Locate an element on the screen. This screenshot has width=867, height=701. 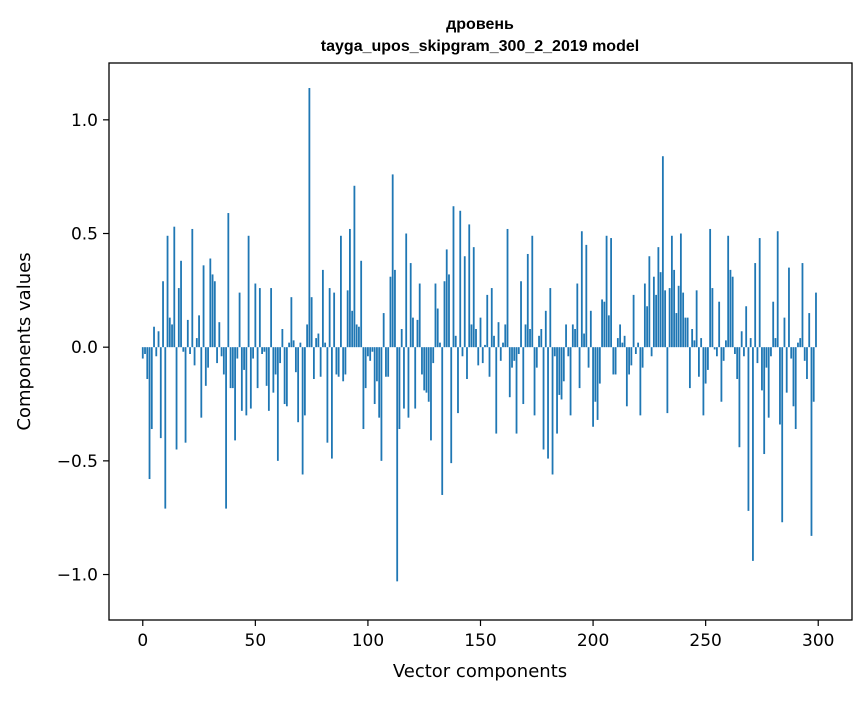
chart-title-line2: tayga_upos_skipgram_300_2_2019 model is located at coordinates (480, 46).